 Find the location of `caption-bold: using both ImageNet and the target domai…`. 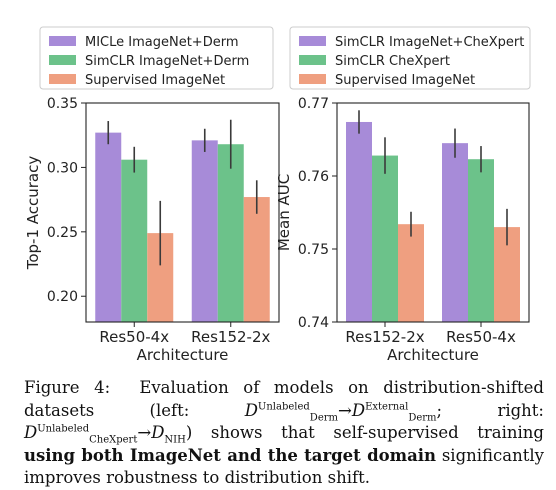

caption-bold: using both ImageNet and the target domai… is located at coordinates (230, 455).